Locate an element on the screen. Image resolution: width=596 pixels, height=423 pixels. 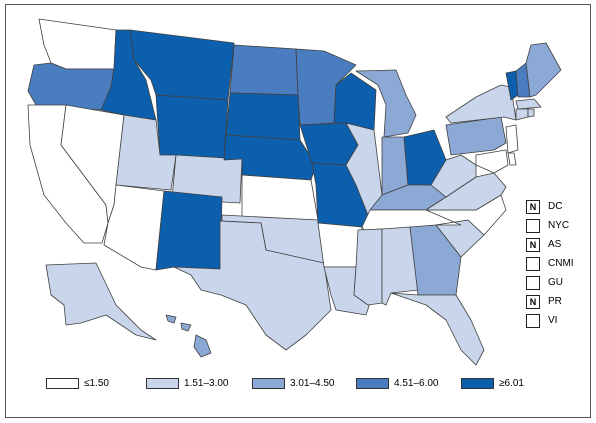
state-MI is located at coordinates (386, 103).